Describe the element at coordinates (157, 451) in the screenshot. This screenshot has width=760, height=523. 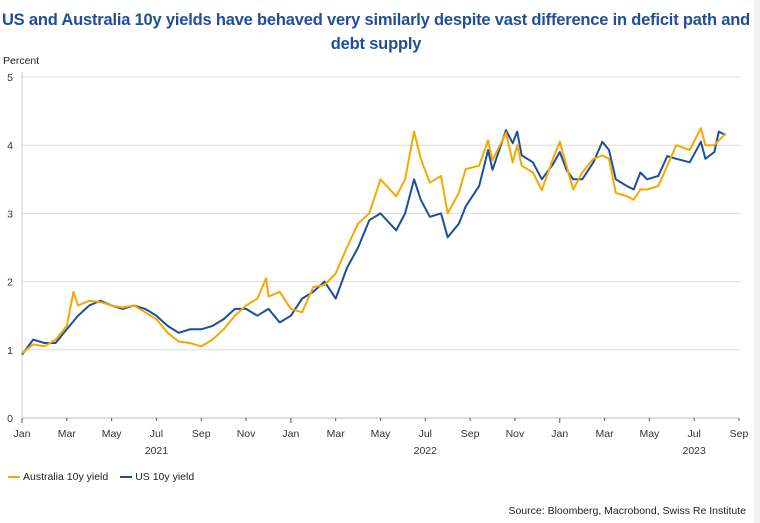
I see `x-year-label: 2021` at that location.